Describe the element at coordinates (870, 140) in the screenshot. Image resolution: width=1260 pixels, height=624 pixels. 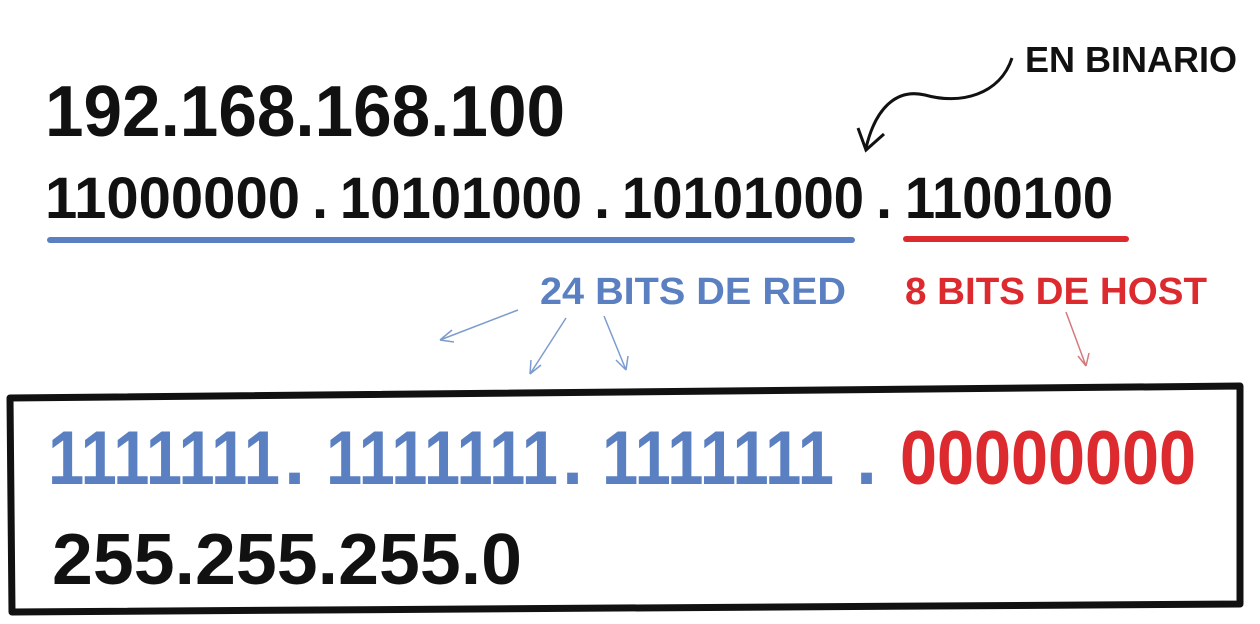
I see `note-arrow-head` at that location.